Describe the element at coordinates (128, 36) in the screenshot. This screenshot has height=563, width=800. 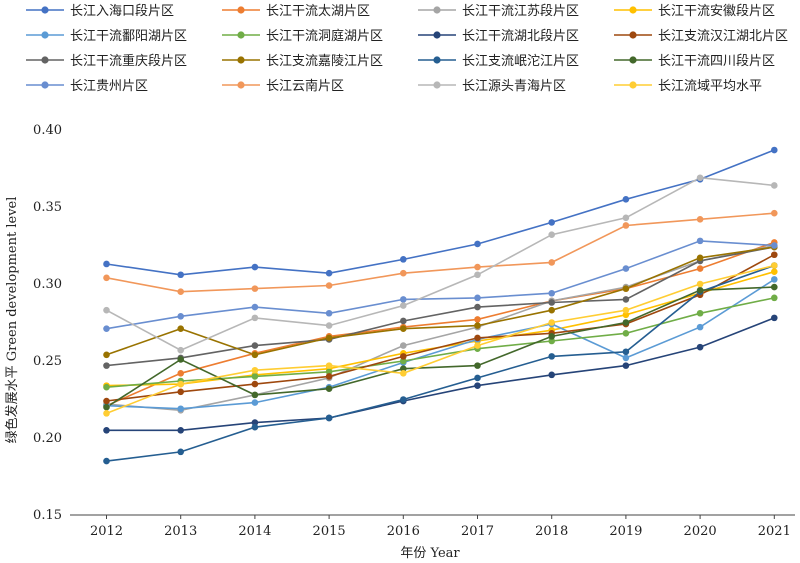
I see `legend-label: 长江干流鄱阳湖片区` at that location.